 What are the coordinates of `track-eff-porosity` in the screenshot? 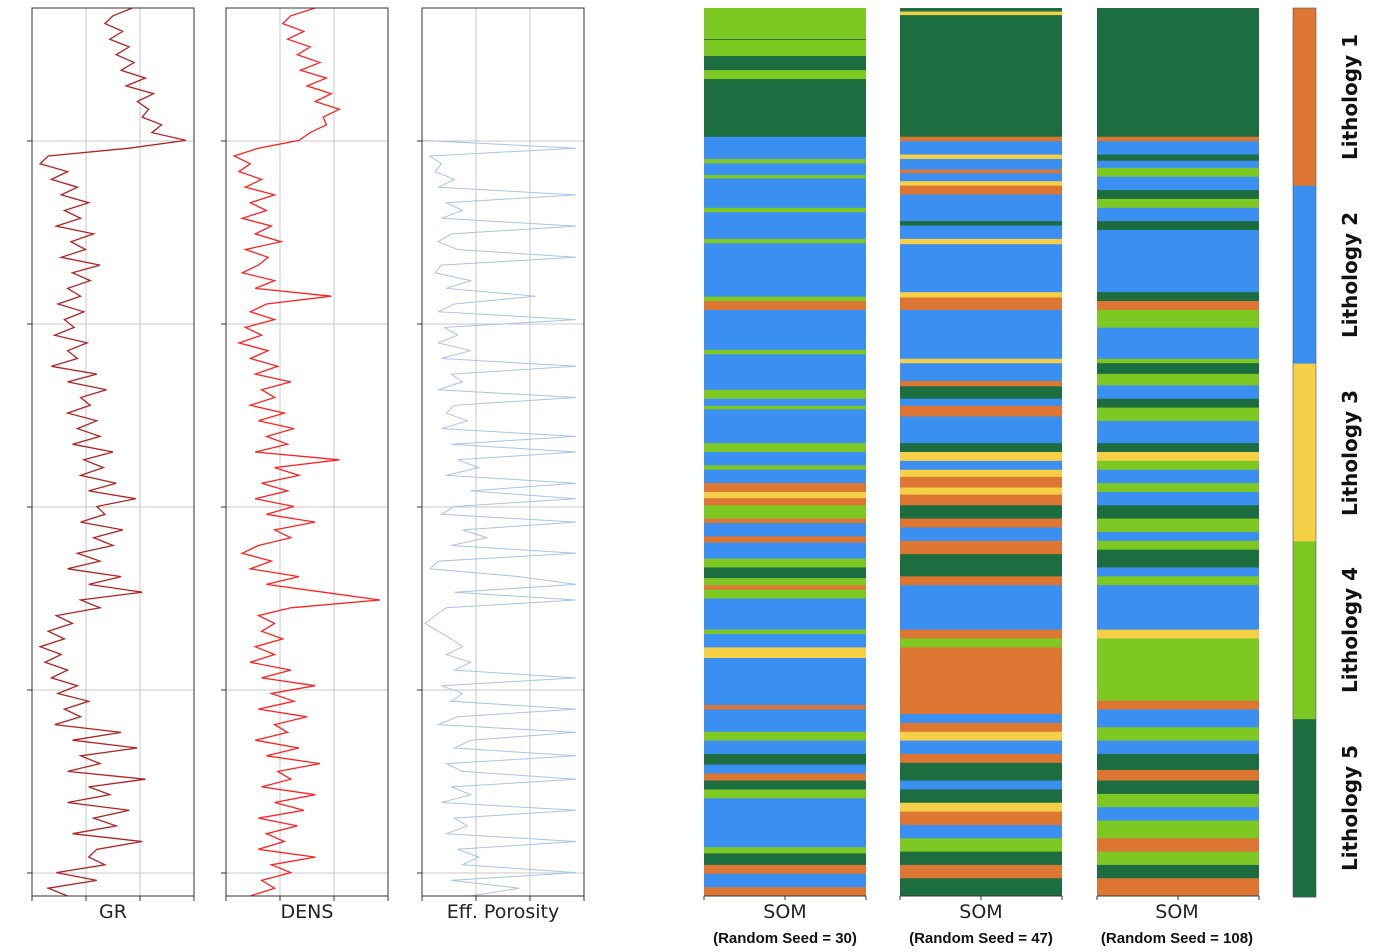 It's located at (501, 454).